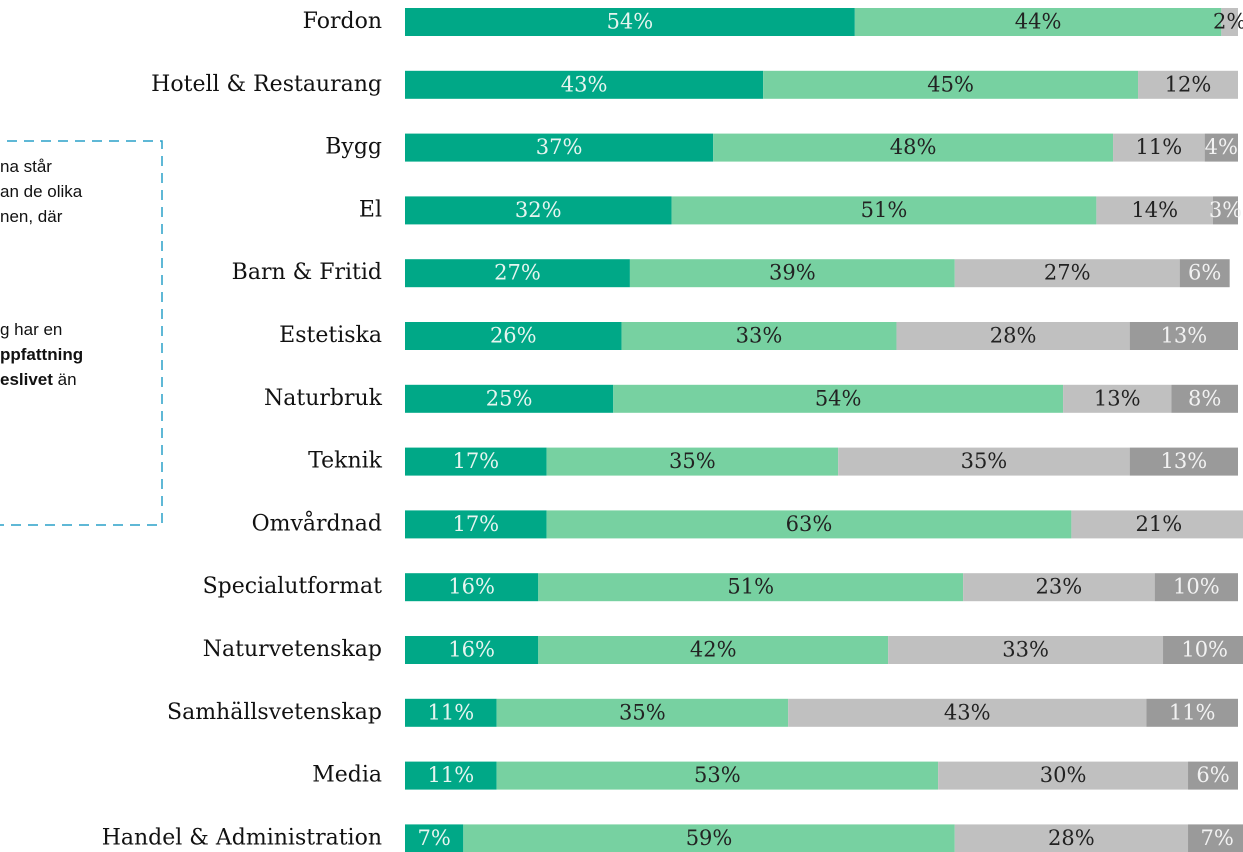 The width and height of the screenshot is (1243, 852). I want to click on value-label: 7%, so click(433, 838).